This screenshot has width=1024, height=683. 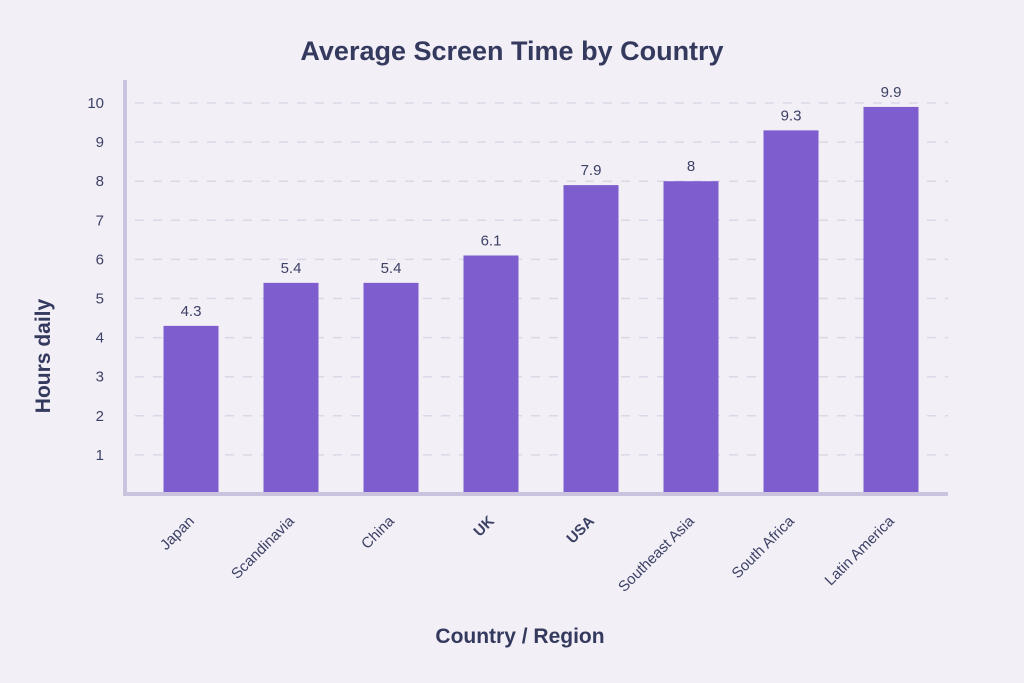 I want to click on y-tick-label: 2, so click(x=100, y=416).